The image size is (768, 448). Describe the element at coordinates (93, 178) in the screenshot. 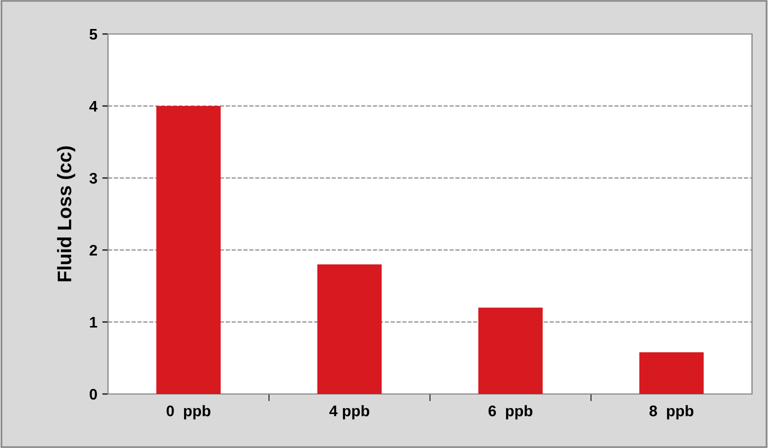

I see `y-tick-label: 3` at that location.